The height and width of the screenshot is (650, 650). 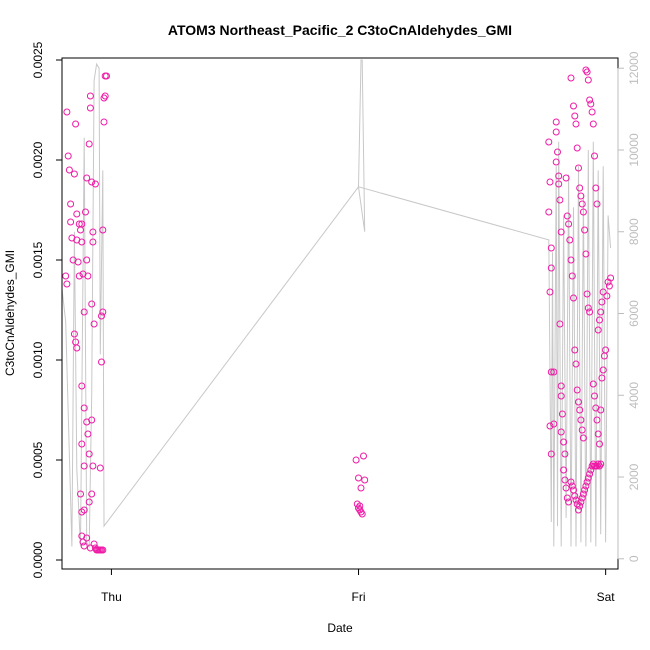 What do you see at coordinates (634, 150) in the screenshot?
I see `y2-tick-label: 10000` at bounding box center [634, 150].